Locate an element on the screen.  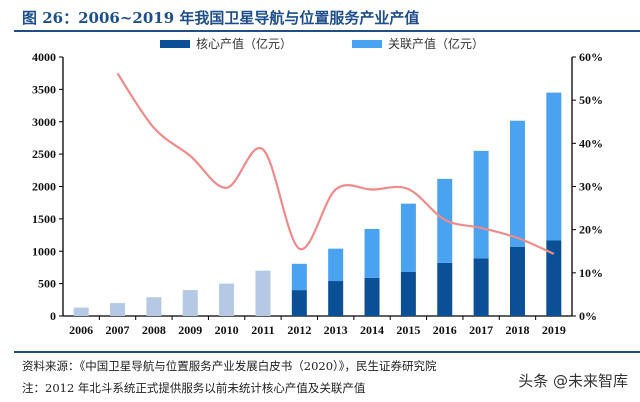
left-axis-tick-label: 1000 is located at coordinates (44, 251).